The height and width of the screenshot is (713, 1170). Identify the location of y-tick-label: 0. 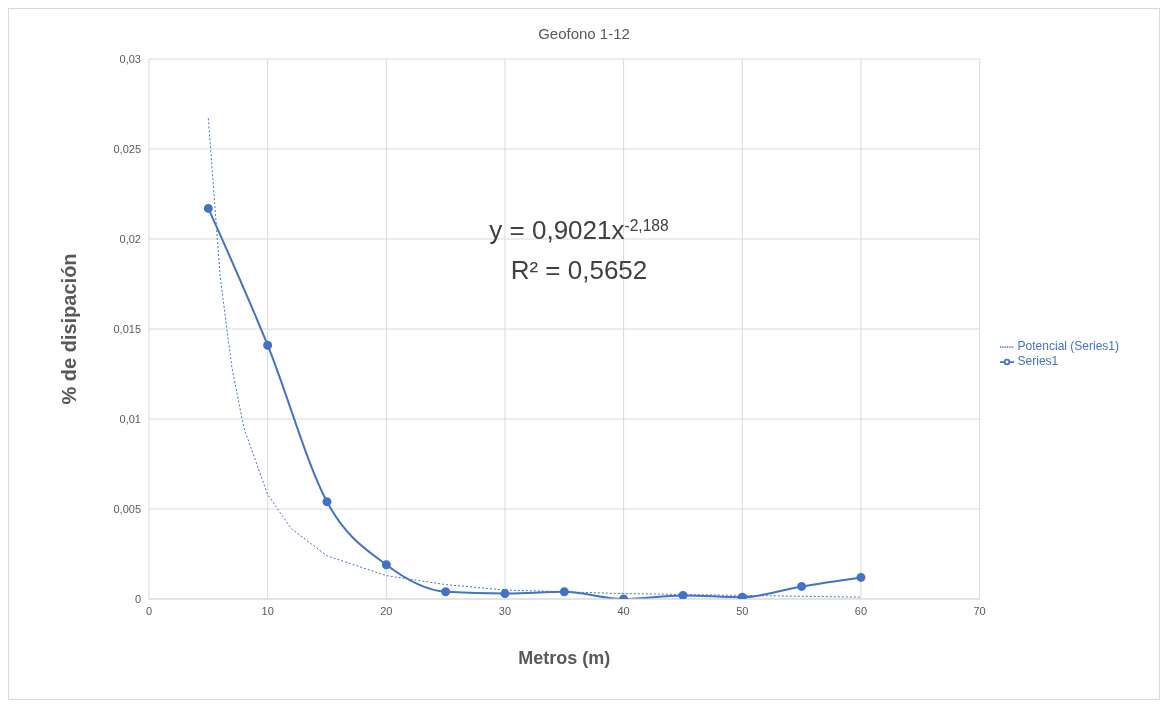
(137, 598).